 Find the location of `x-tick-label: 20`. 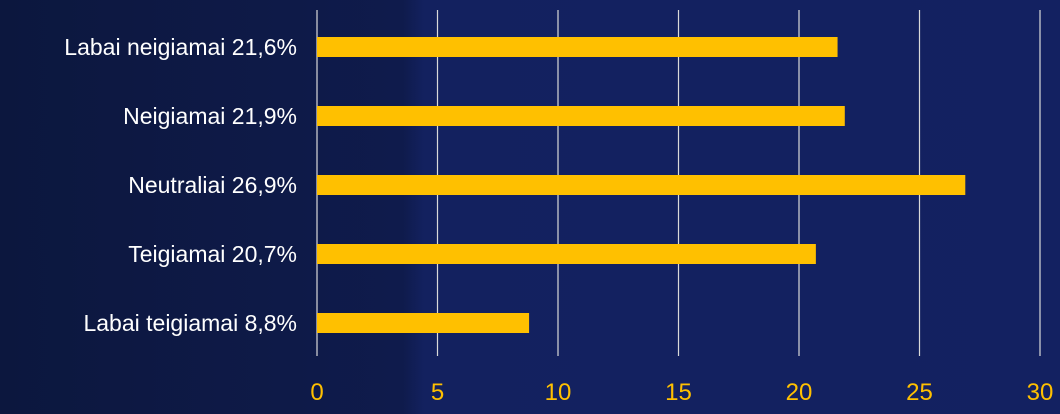

x-tick-label: 20 is located at coordinates (799, 392).